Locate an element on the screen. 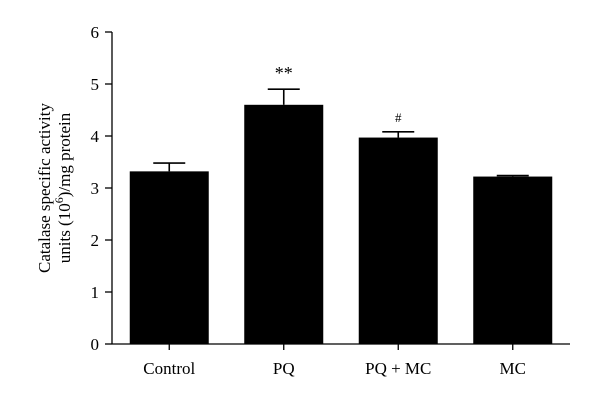 Image resolution: width=600 pixels, height=400 pixels. y-tick-label: 2 is located at coordinates (95, 240).